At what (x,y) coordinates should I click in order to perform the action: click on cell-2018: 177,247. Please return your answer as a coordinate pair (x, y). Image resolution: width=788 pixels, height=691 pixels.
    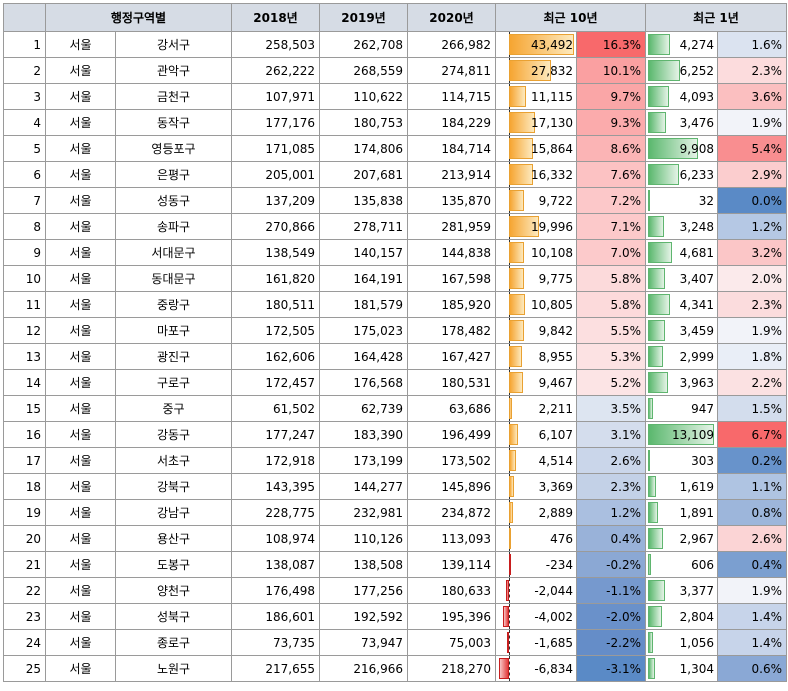
    Looking at the image, I should click on (275, 434).